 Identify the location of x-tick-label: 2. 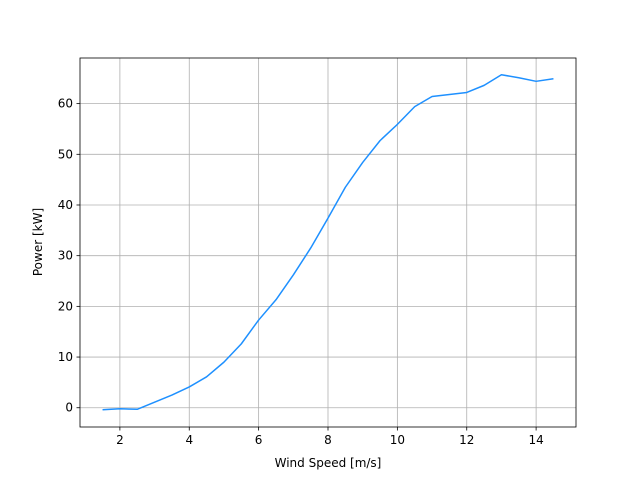
(120, 440).